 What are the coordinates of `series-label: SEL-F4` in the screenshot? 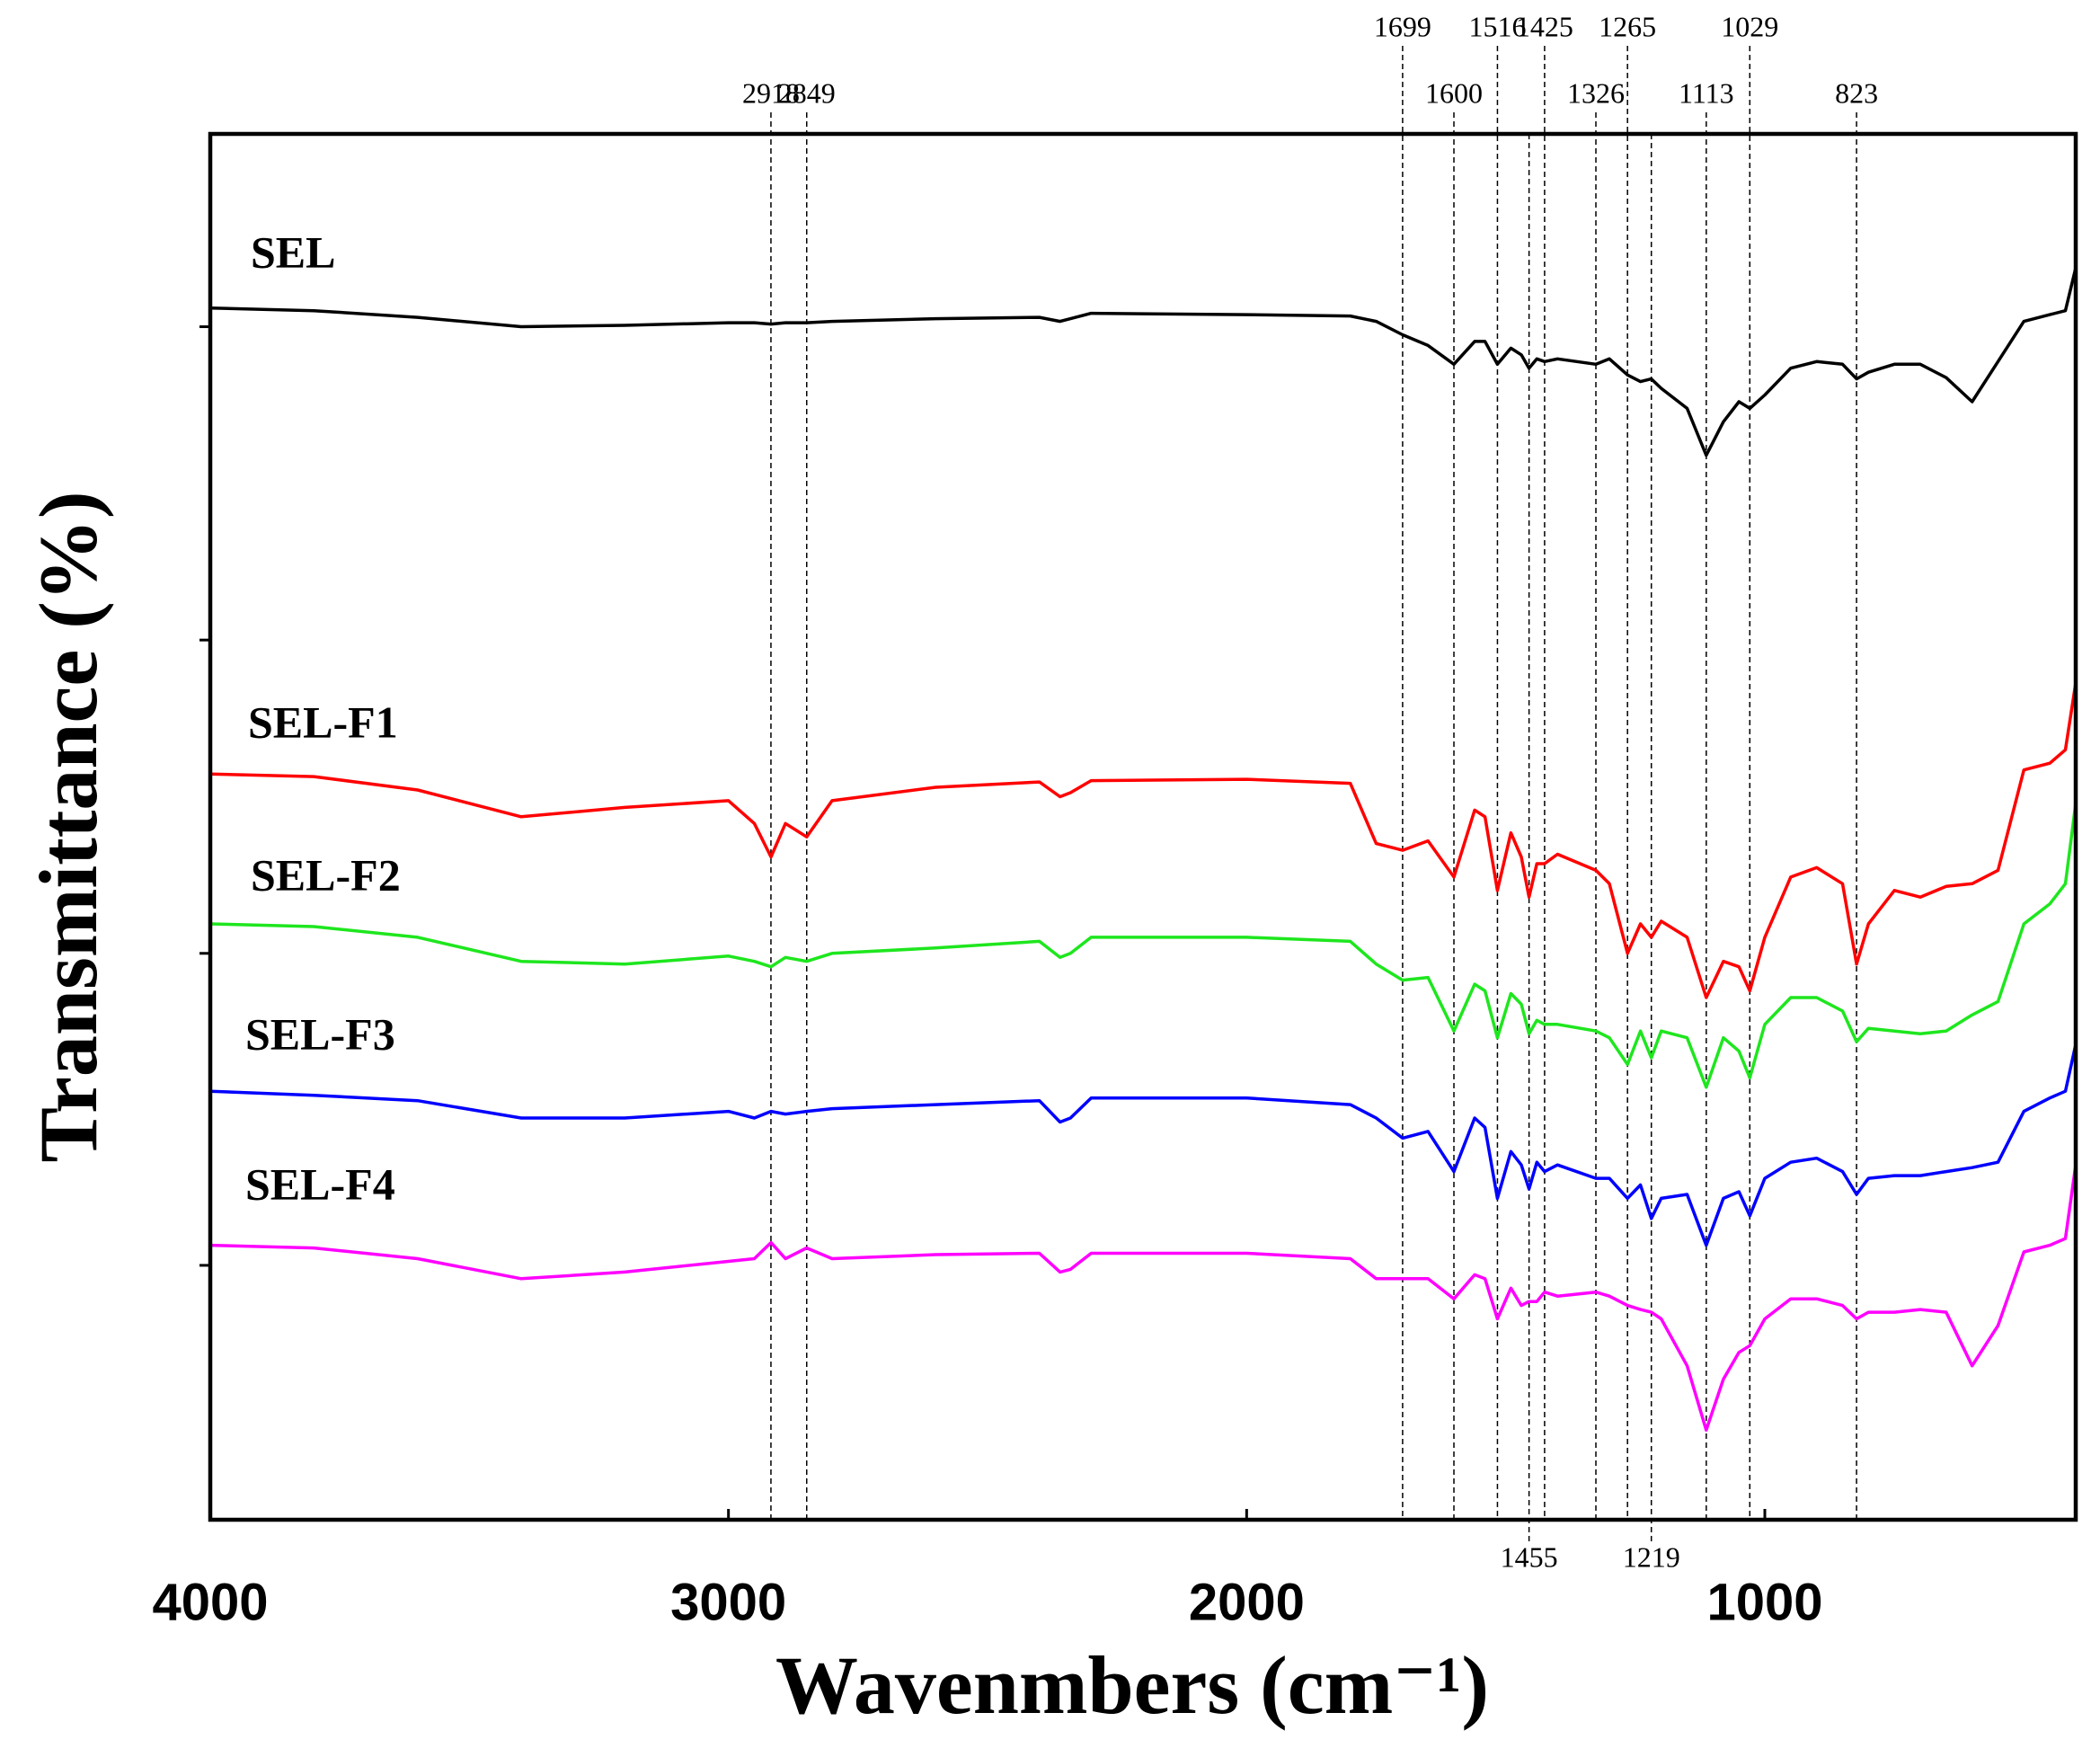 It's located at (320, 1183).